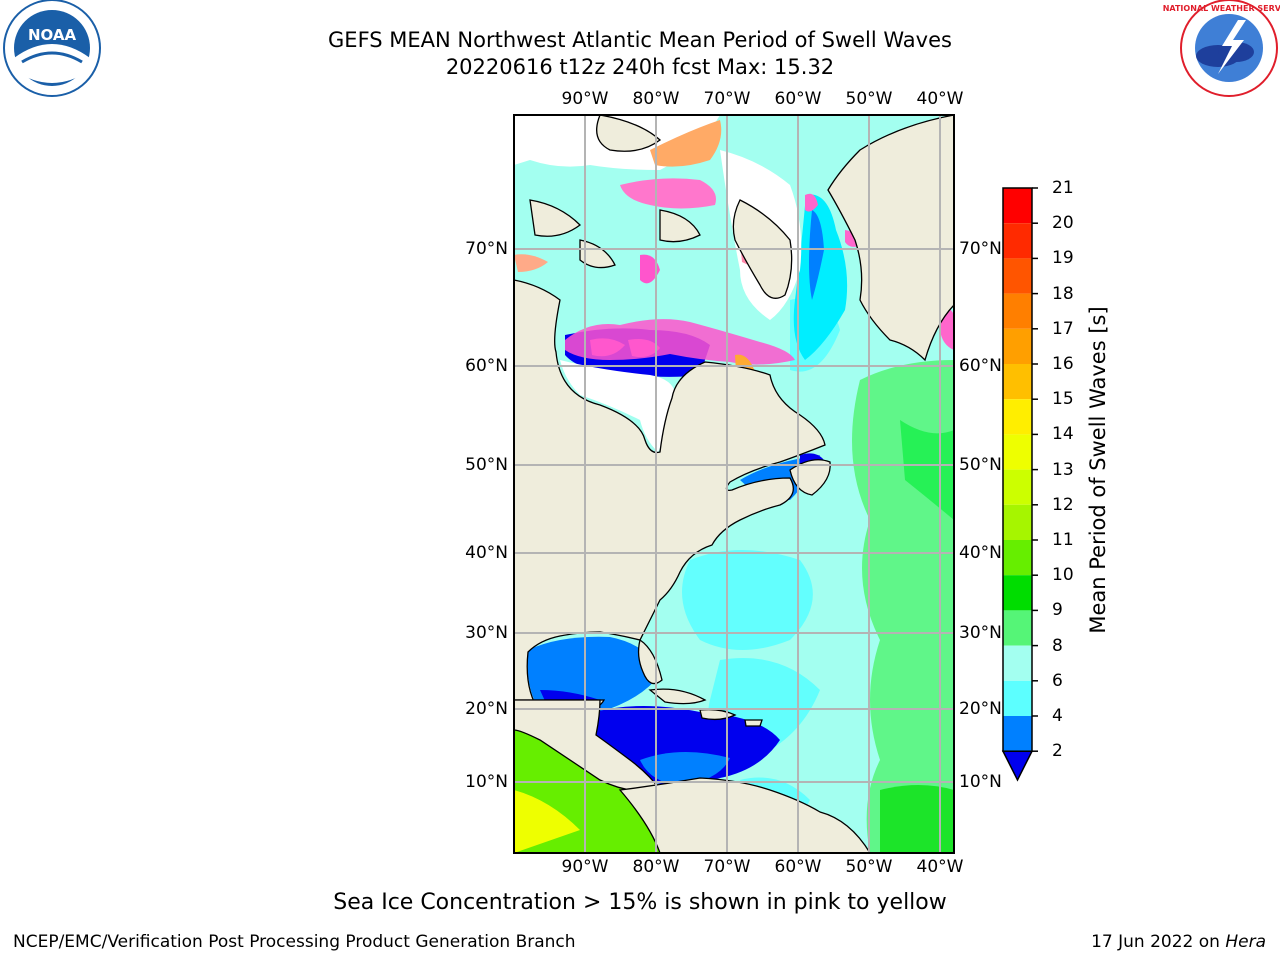 Image resolution: width=1280 pixels, height=960 pixels. I want to click on colorbar-label: 18, so click(1063, 293).